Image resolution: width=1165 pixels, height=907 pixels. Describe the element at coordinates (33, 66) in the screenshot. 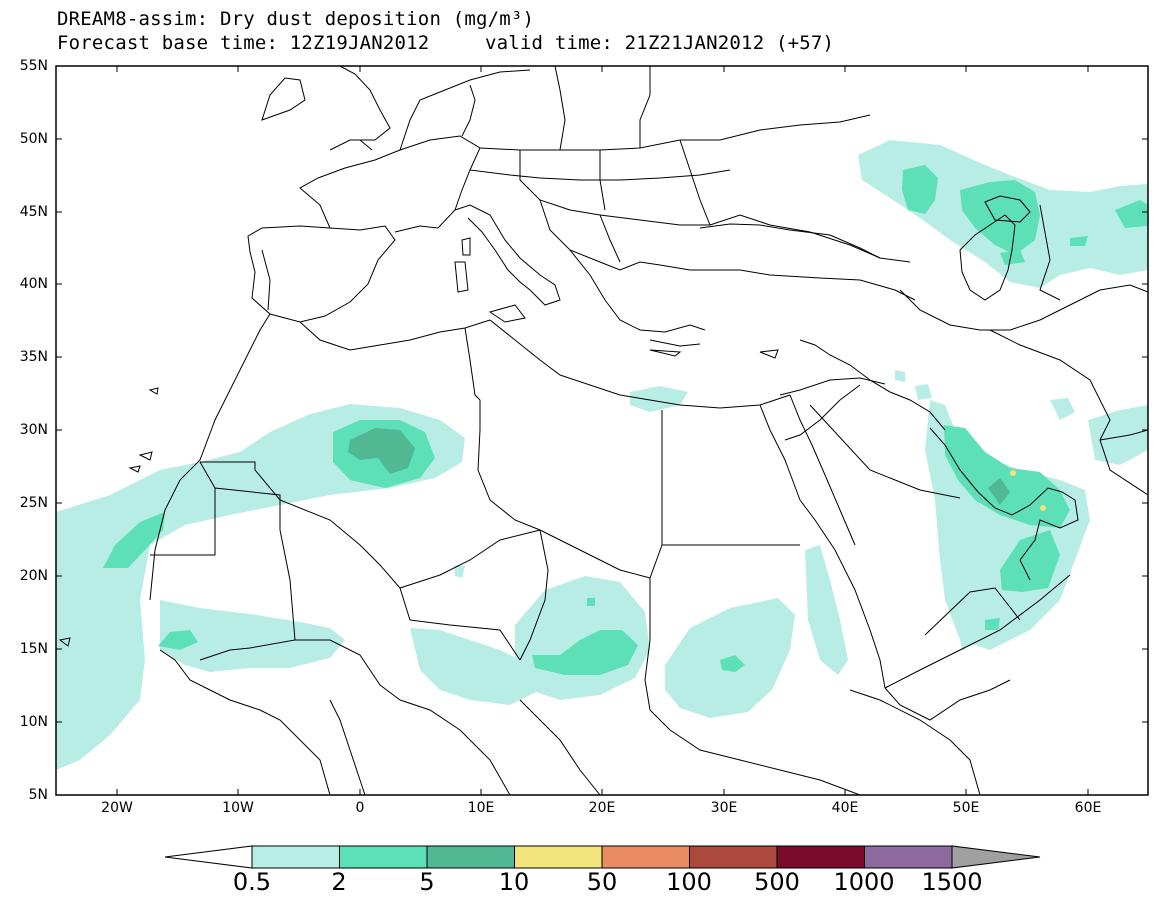

I see `lat-label: 55N` at that location.